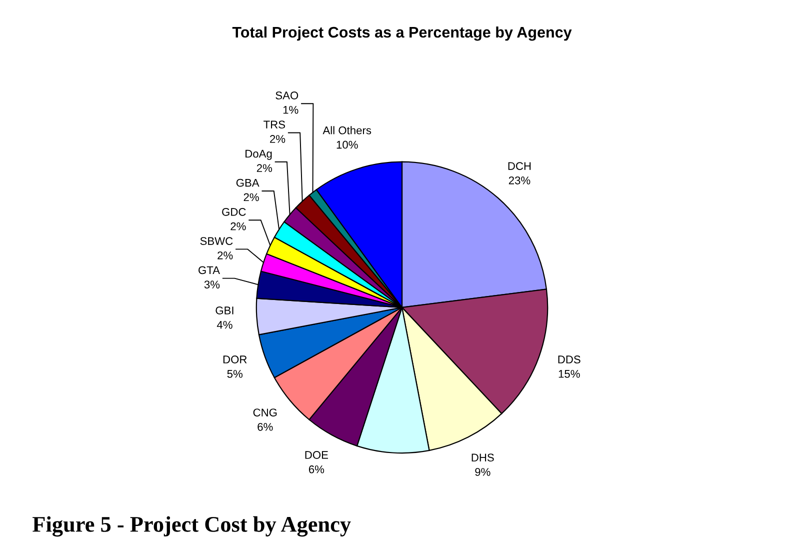  What do you see at coordinates (483, 458) in the screenshot?
I see `slice-label: DHS` at bounding box center [483, 458].